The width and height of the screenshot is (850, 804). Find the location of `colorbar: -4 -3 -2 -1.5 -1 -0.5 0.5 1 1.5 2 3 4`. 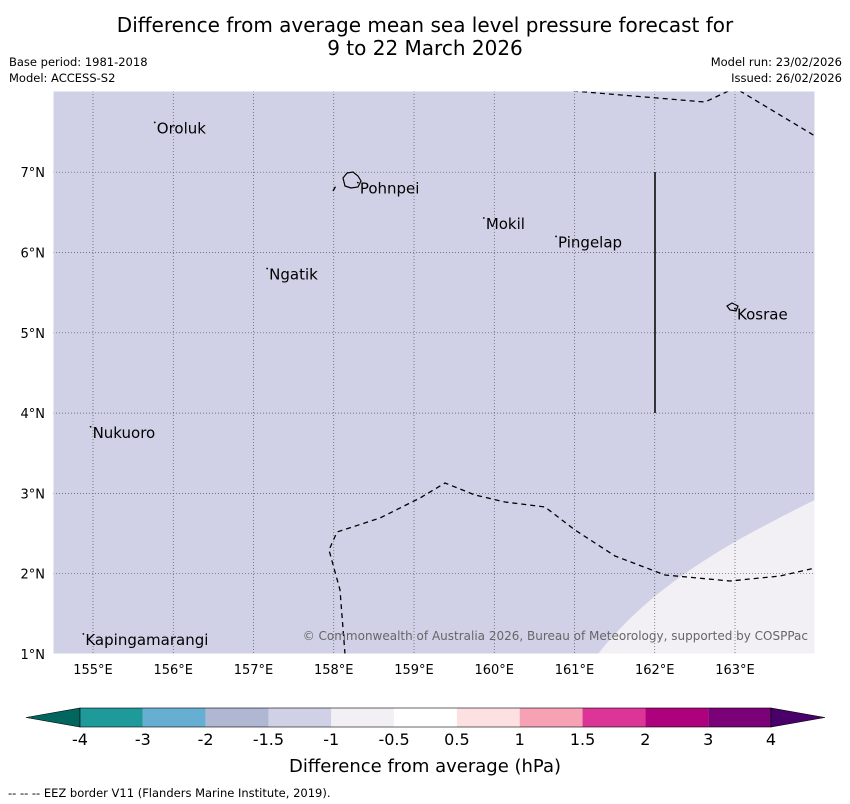

colorbar: -4 -3 -2 -1.5 -1 -0.5 0.5 1 1.5 2 3 4 is located at coordinates (425, 728).